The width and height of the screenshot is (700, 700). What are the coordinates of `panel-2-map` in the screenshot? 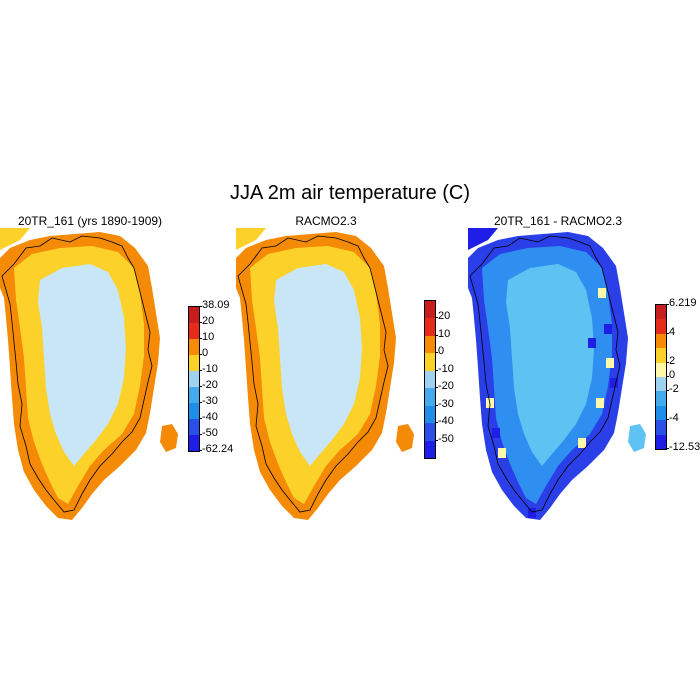 It's located at (325, 374).